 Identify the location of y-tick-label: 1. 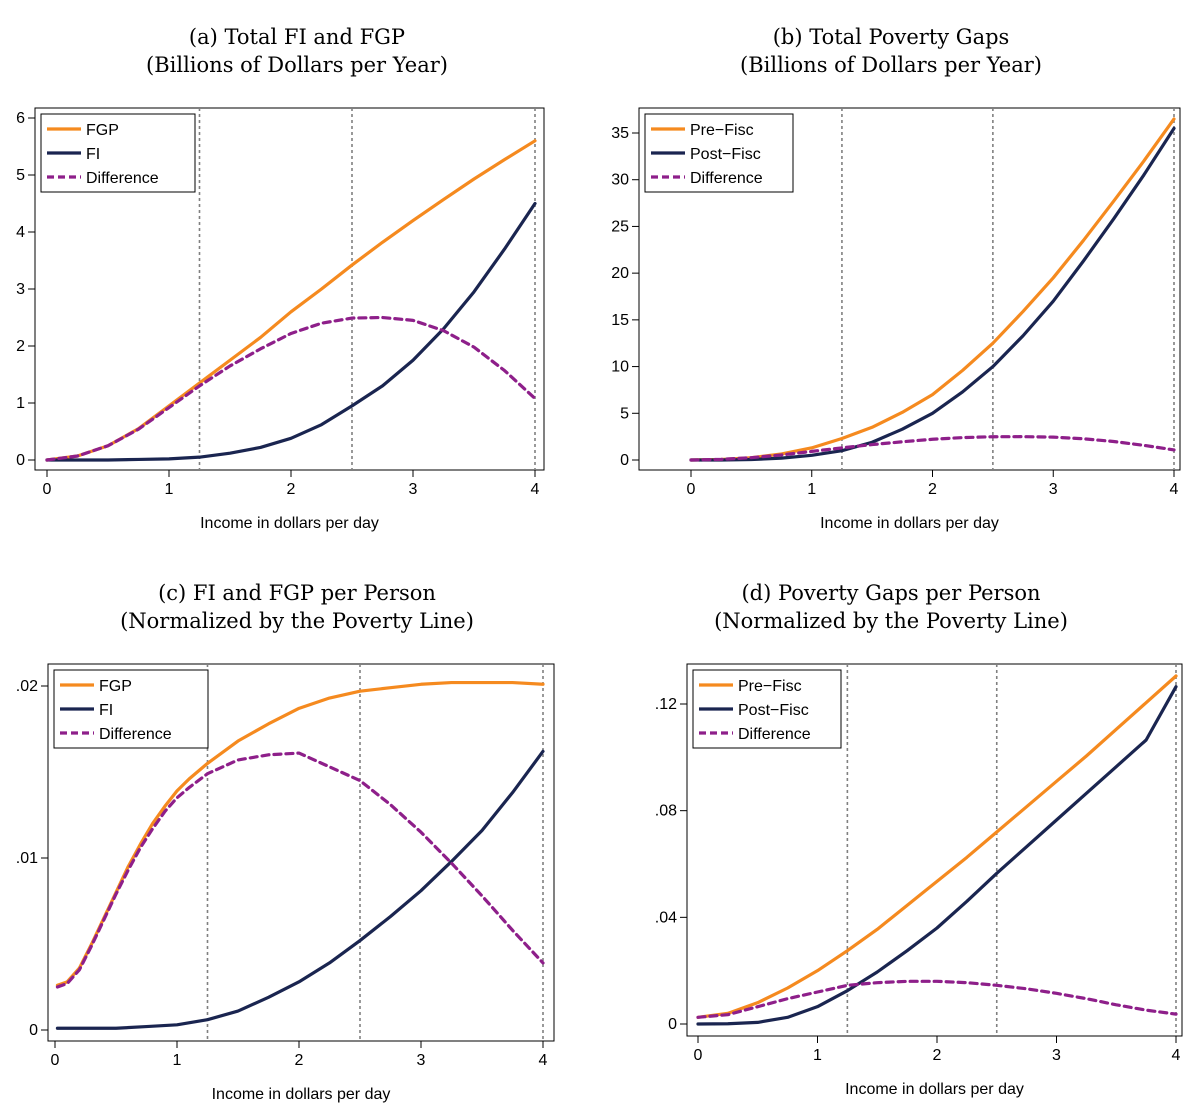
(20, 403).